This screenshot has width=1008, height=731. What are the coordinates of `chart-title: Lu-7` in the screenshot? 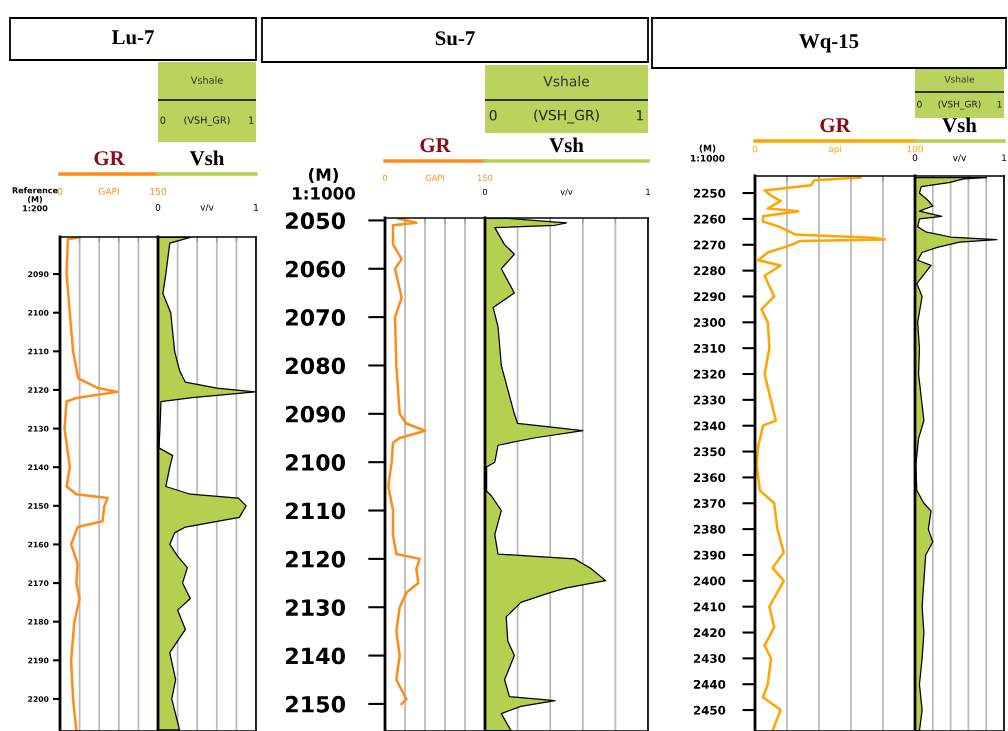 It's located at (132, 37).